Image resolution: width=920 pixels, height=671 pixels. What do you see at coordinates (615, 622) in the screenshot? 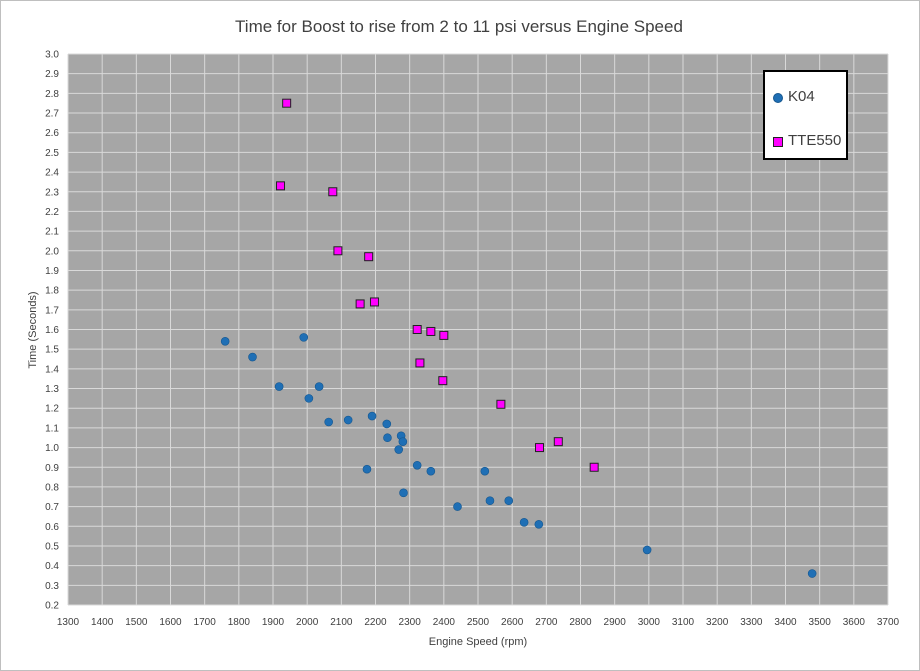
I see `x-tick-label: 2900` at bounding box center [615, 622].